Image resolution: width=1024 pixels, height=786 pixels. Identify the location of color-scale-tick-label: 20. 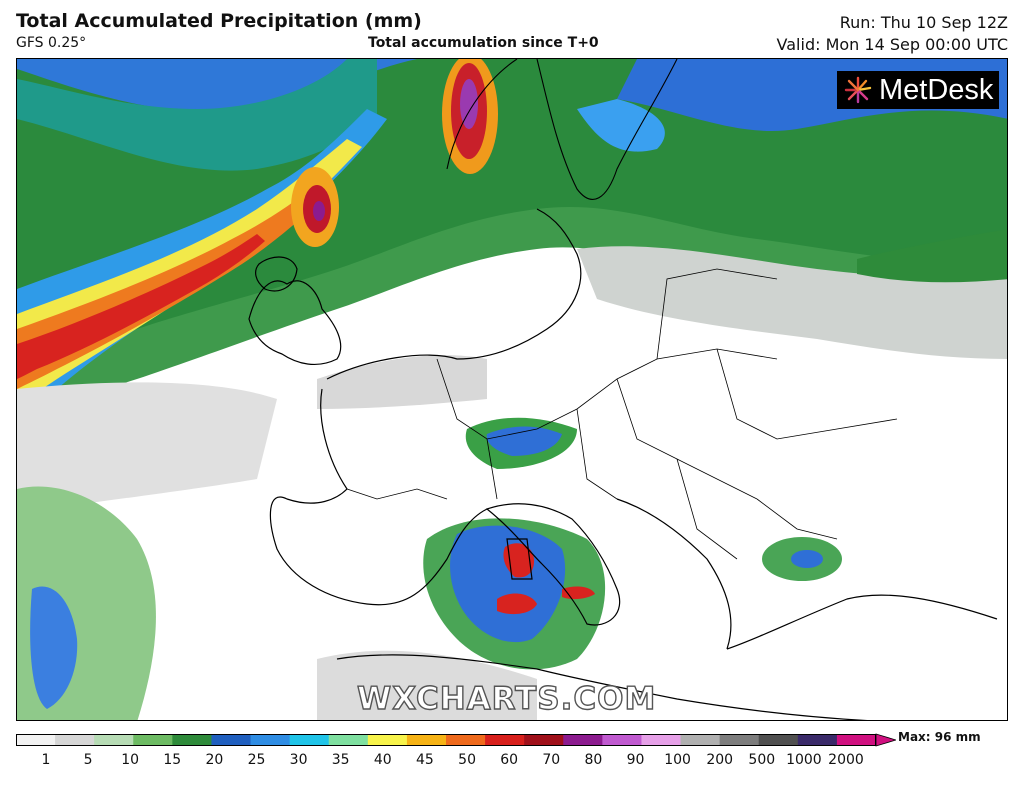
(214, 760).